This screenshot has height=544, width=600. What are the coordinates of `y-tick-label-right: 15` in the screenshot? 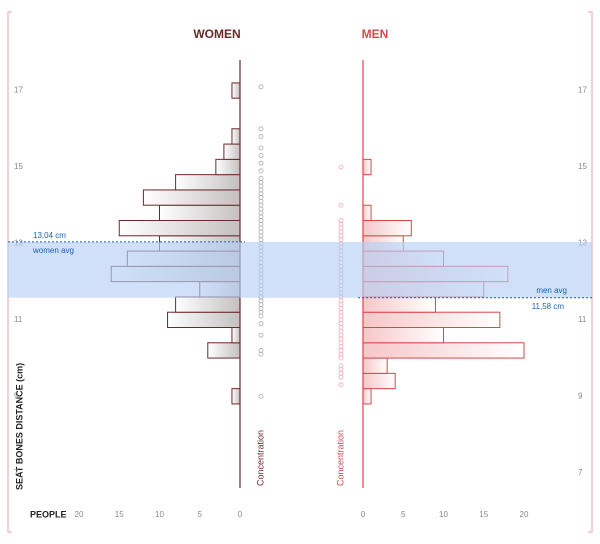 It's located at (582, 166).